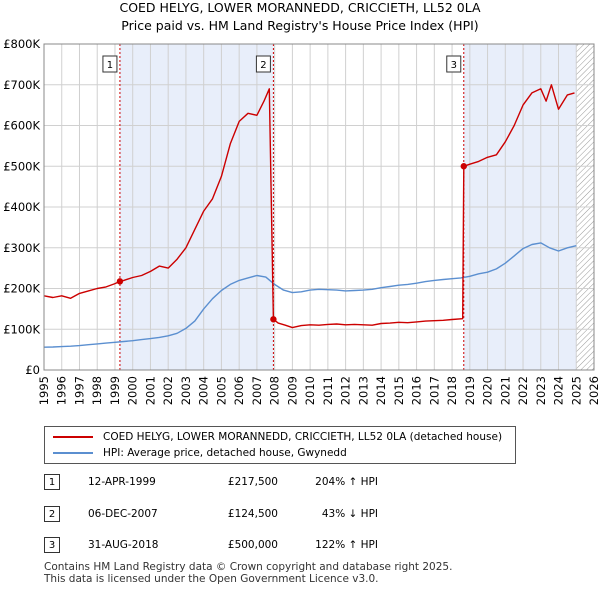  What do you see at coordinates (346, 545) in the screenshot?
I see `transaction-hpi: 122% ↑ HPI` at bounding box center [346, 545].